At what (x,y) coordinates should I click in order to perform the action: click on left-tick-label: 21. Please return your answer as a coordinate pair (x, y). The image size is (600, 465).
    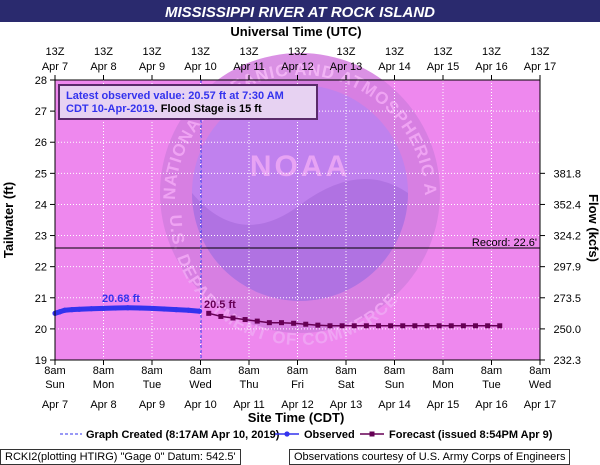
    Looking at the image, I should click on (41, 299).